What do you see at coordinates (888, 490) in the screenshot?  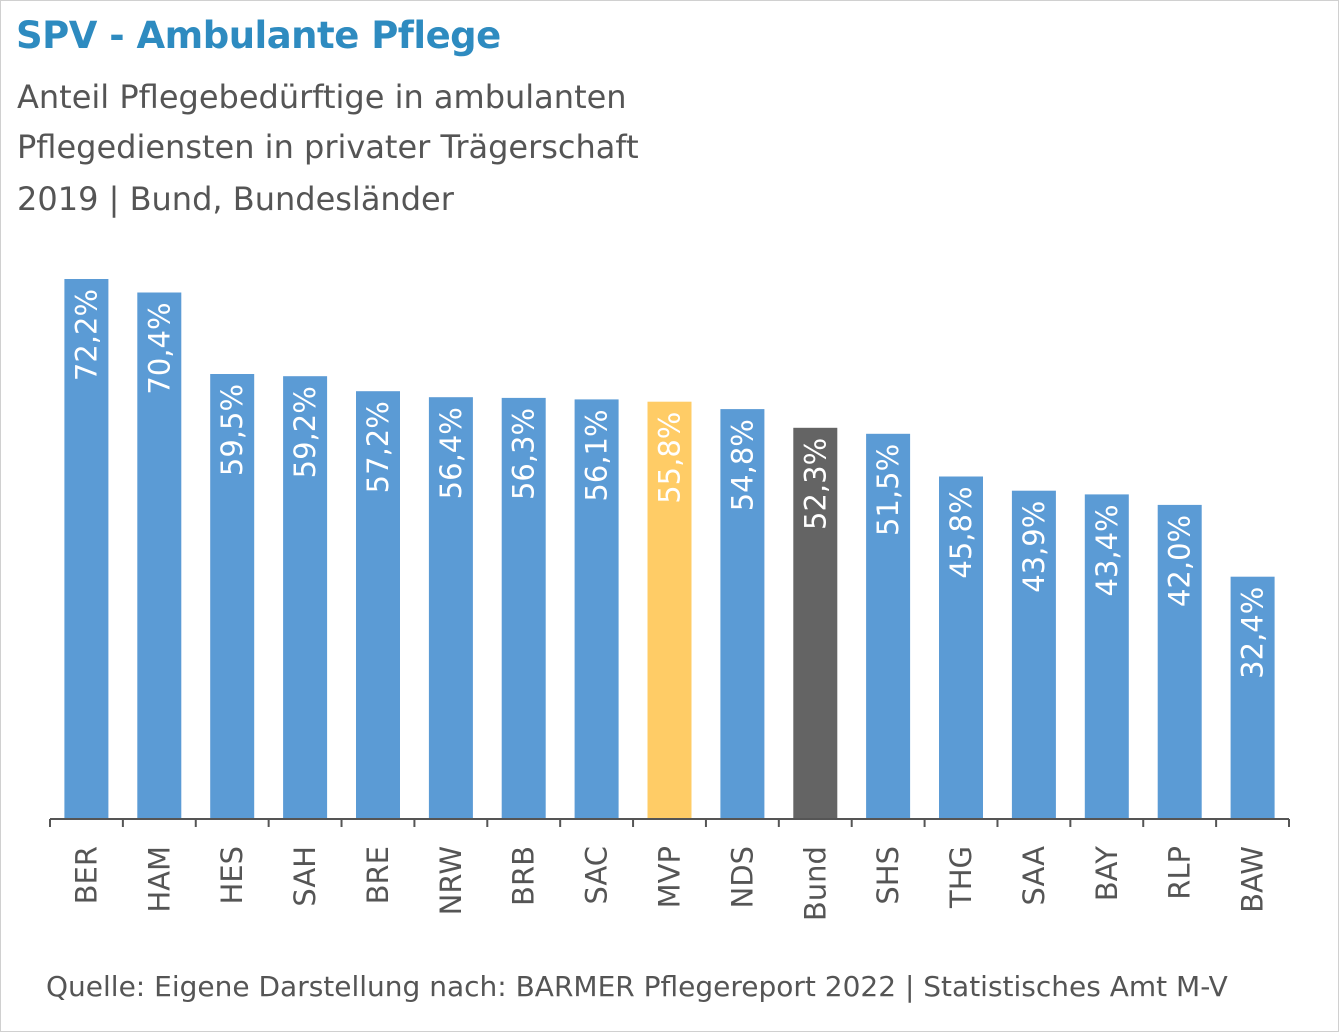 I see `data-label-shs: 51,5%` at bounding box center [888, 490].